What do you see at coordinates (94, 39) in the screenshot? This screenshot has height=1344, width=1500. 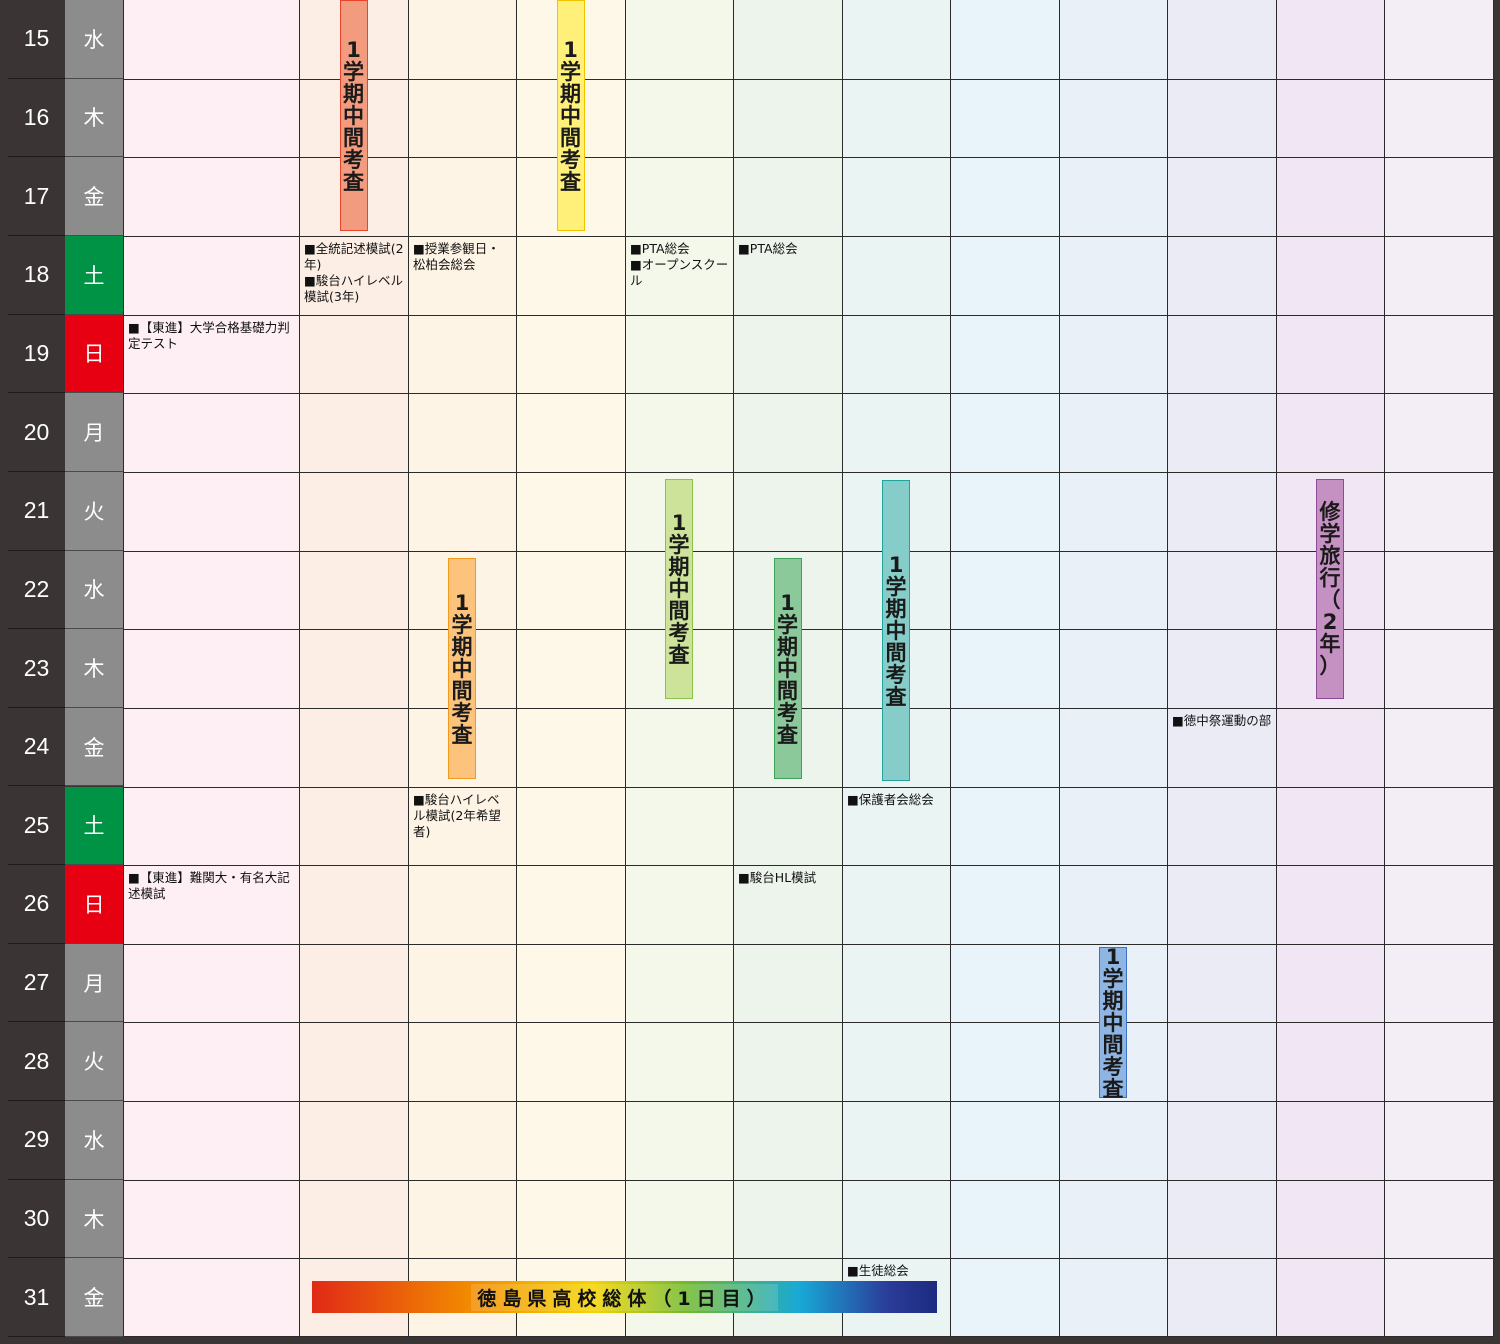 I see `weekday-label: 水` at bounding box center [94, 39].